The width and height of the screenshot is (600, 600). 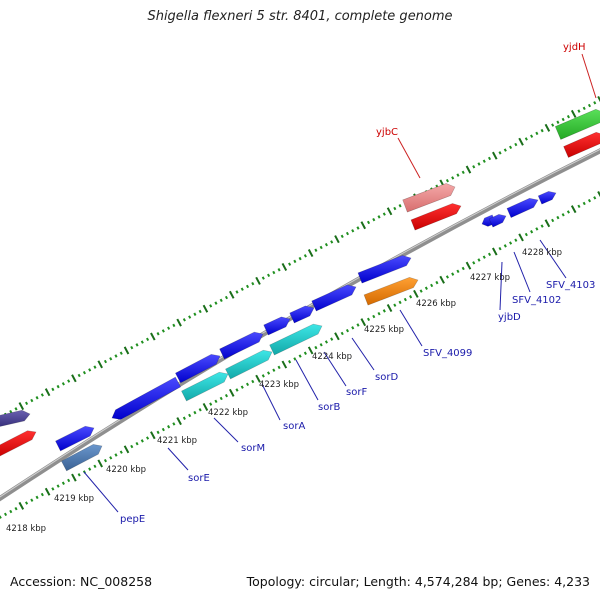 What do you see at coordinates (447, 353) in the screenshot?
I see `gene-label-SFV_4099: SFV_4099` at bounding box center [447, 353].